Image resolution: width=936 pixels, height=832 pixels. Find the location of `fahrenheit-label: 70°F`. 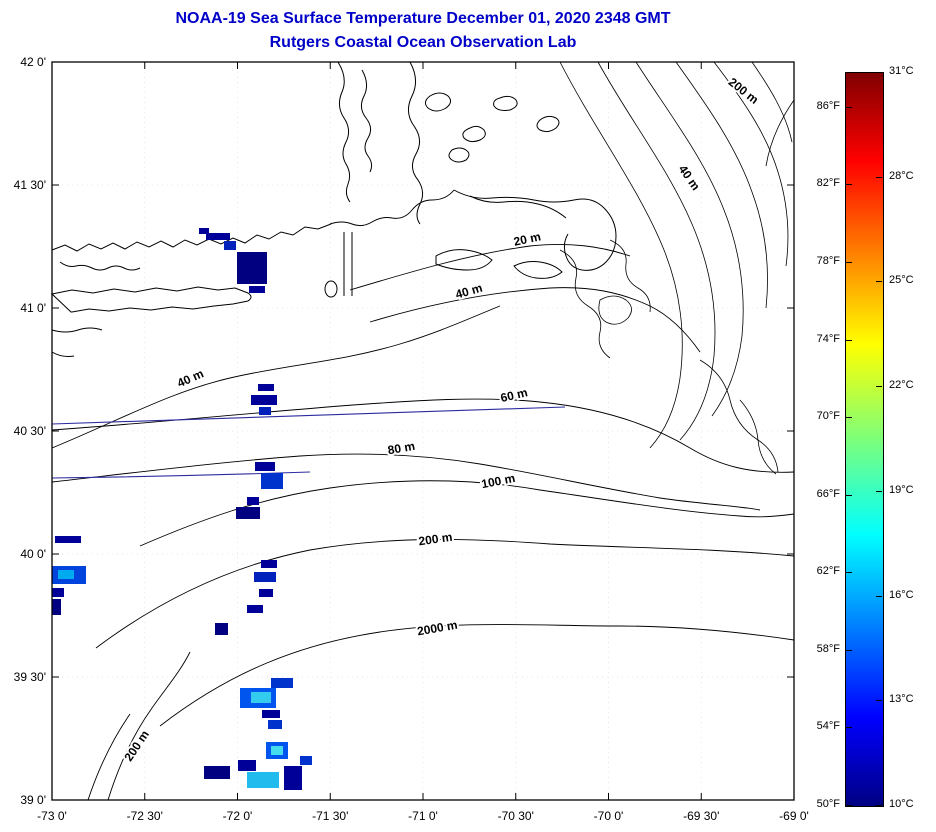

fahrenheit-label: 70°F is located at coordinates (828, 416).